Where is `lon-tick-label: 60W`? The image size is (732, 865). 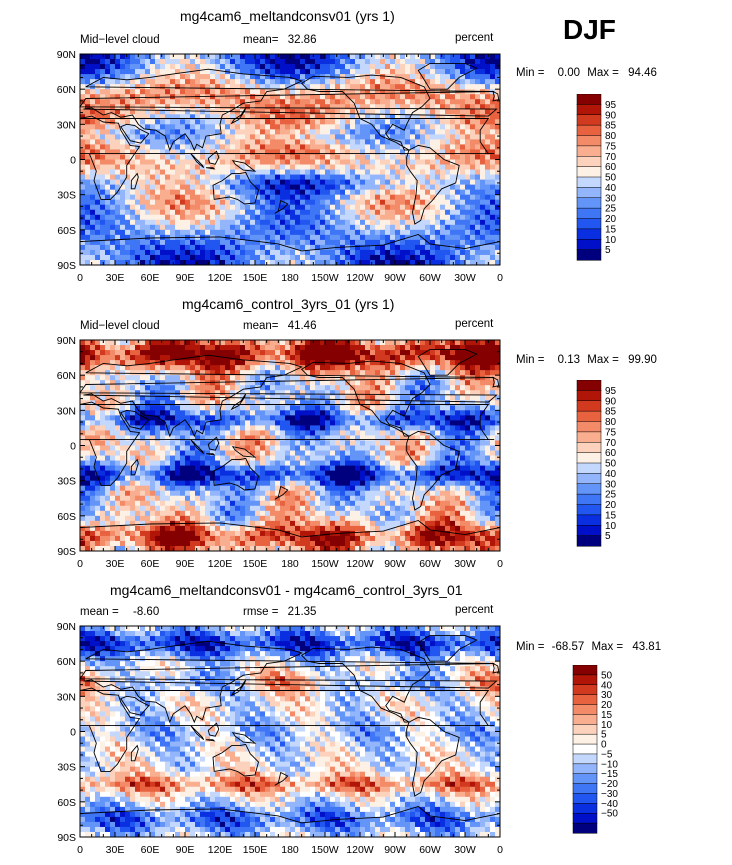 lon-tick-label: 60W is located at coordinates (430, 278).